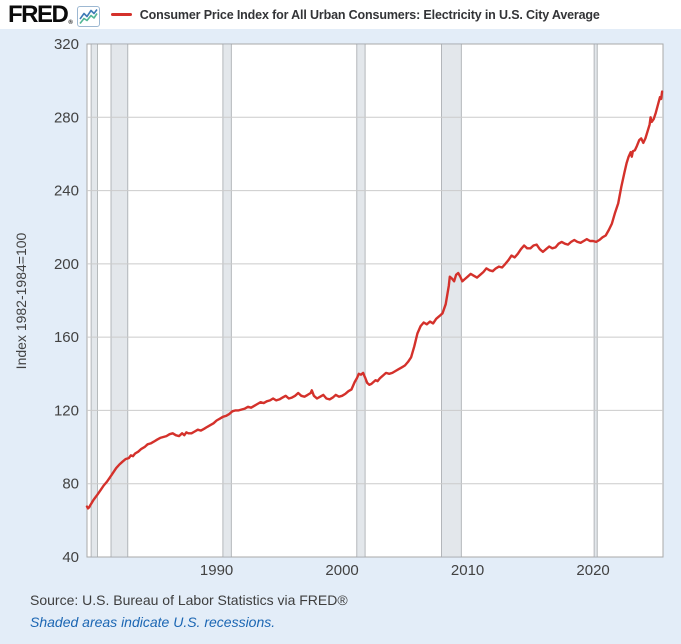 This screenshot has width=681, height=644. What do you see at coordinates (70, 22) in the screenshot?
I see `registered-mark: ®` at bounding box center [70, 22].